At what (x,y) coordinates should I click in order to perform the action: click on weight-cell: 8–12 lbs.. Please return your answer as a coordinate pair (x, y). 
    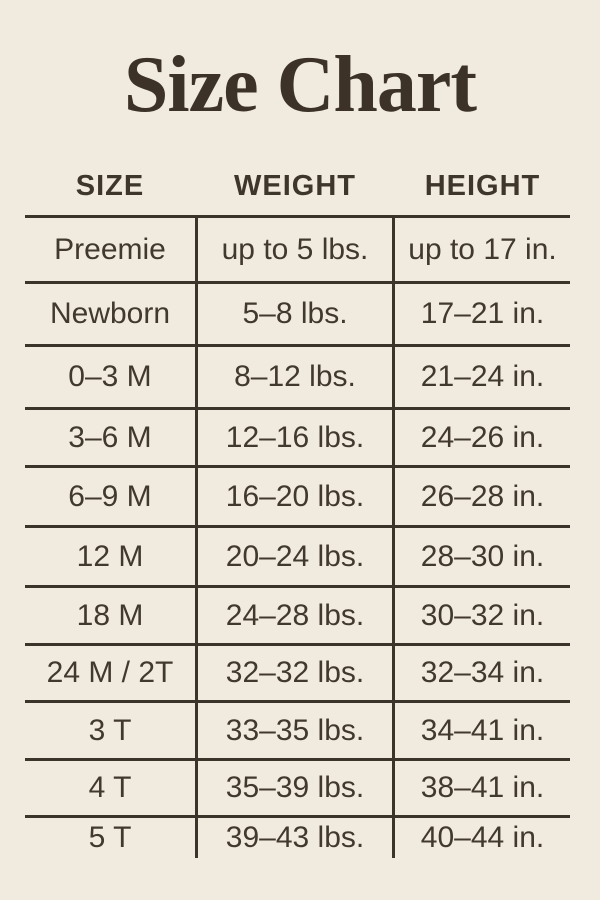
    Looking at the image, I should click on (295, 377).